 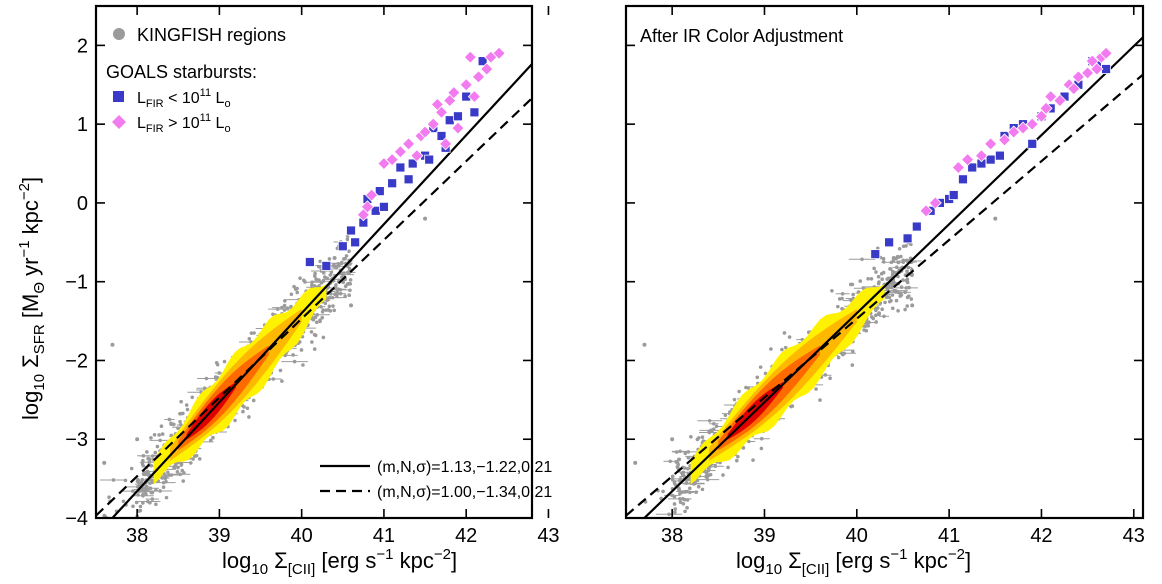 What do you see at coordinates (82, 125) in the screenshot?
I see `y-tick-label: 1` at bounding box center [82, 125].